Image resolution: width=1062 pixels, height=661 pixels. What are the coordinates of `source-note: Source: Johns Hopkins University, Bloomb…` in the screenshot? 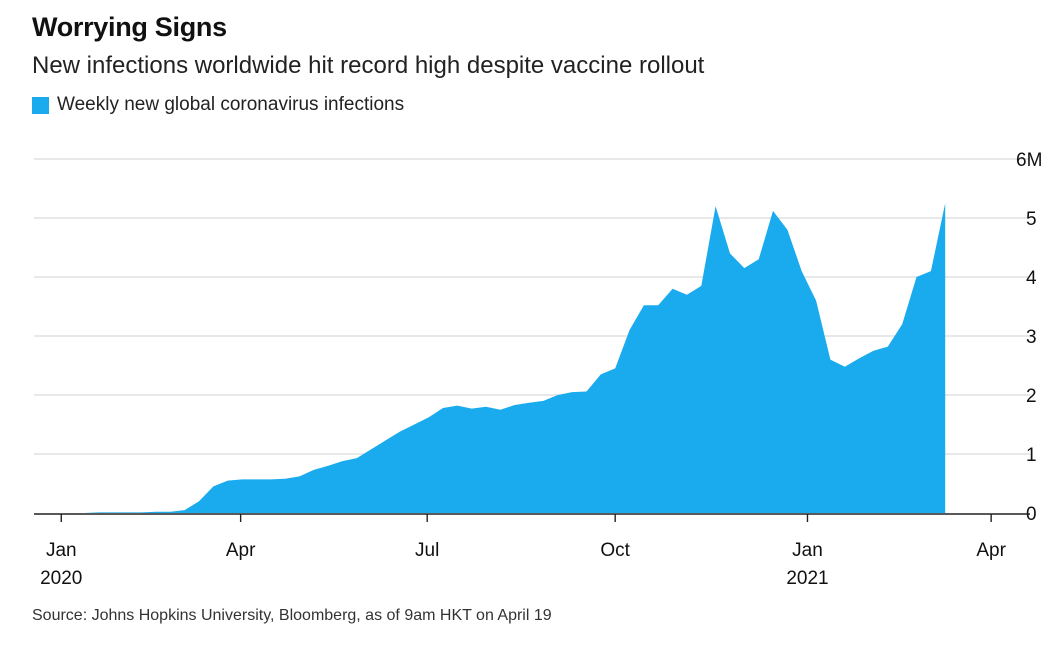 It's located at (292, 615).